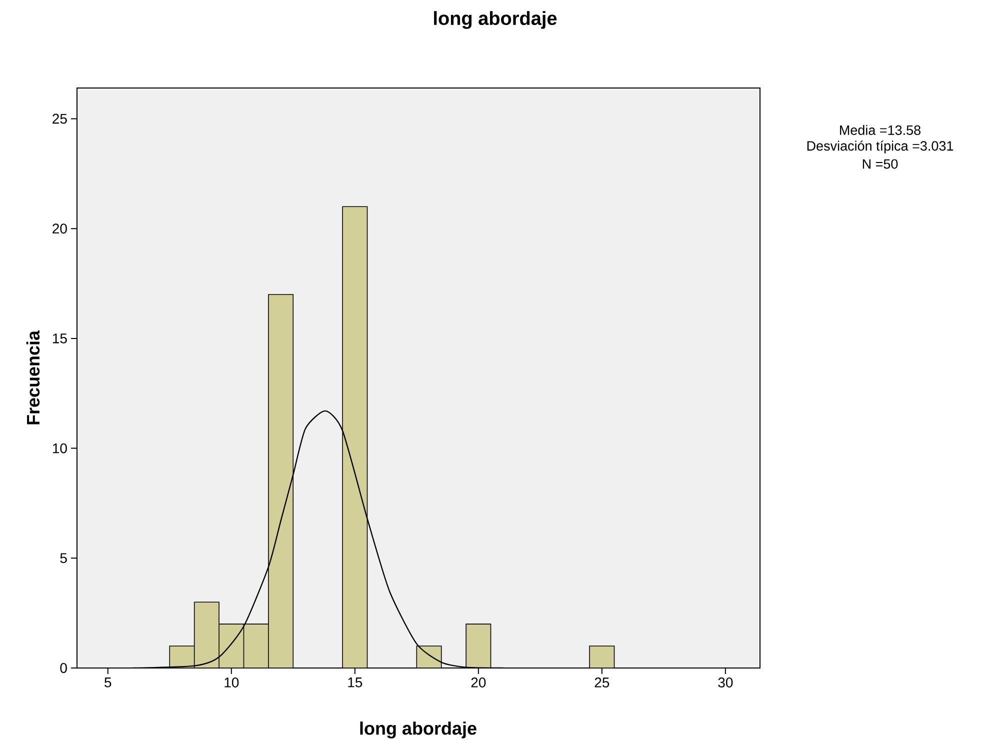 Image resolution: width=984 pixels, height=742 pixels. Describe the element at coordinates (355, 683) in the screenshot. I see `x-tick-label: 15` at that location.